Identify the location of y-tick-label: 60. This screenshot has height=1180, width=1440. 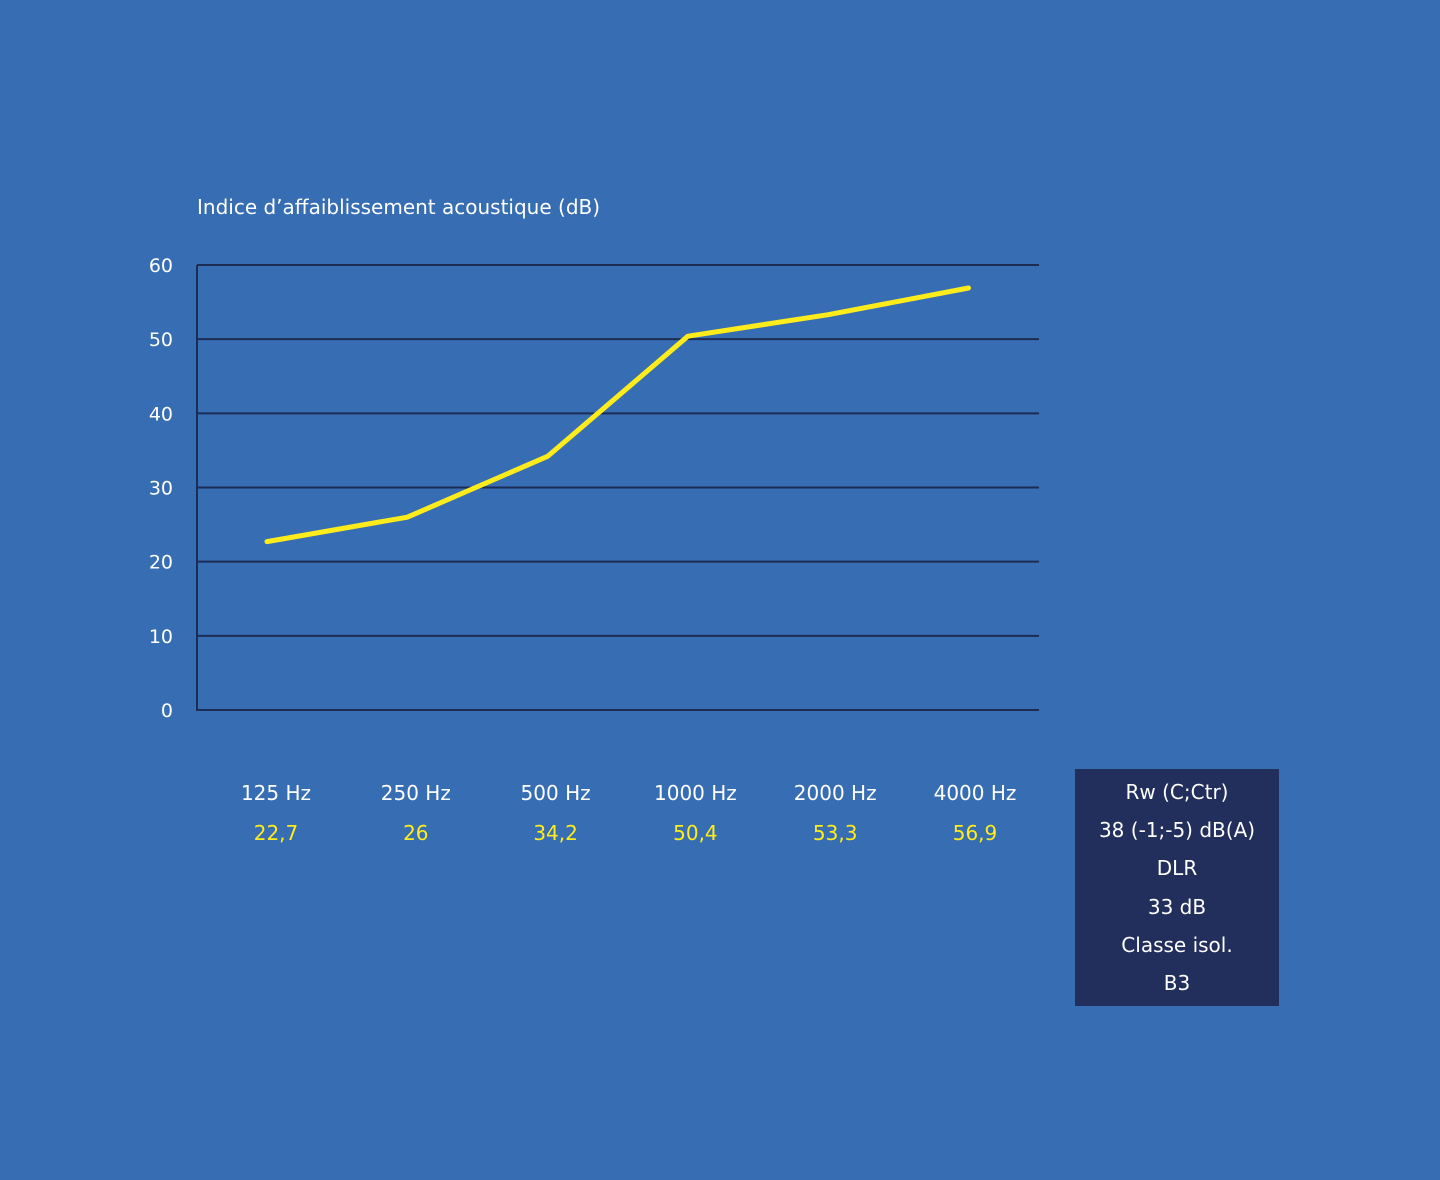
(161, 266).